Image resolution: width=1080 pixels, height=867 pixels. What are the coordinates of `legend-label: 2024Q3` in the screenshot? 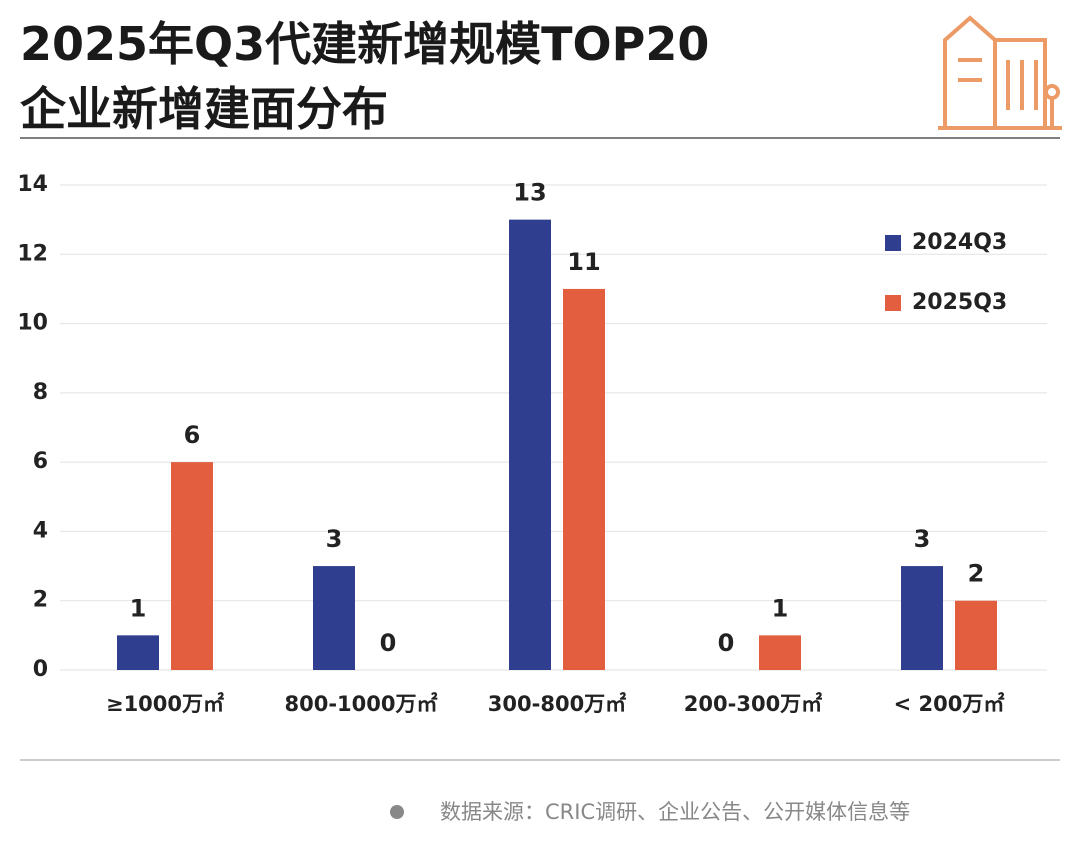 It's located at (959, 242).